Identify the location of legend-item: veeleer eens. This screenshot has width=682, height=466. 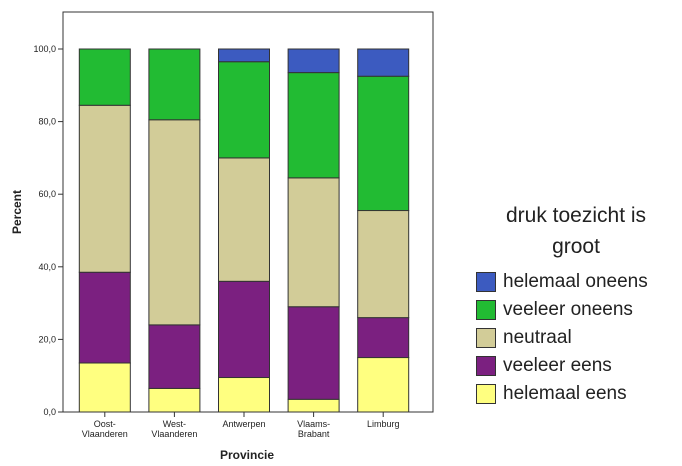
(576, 366).